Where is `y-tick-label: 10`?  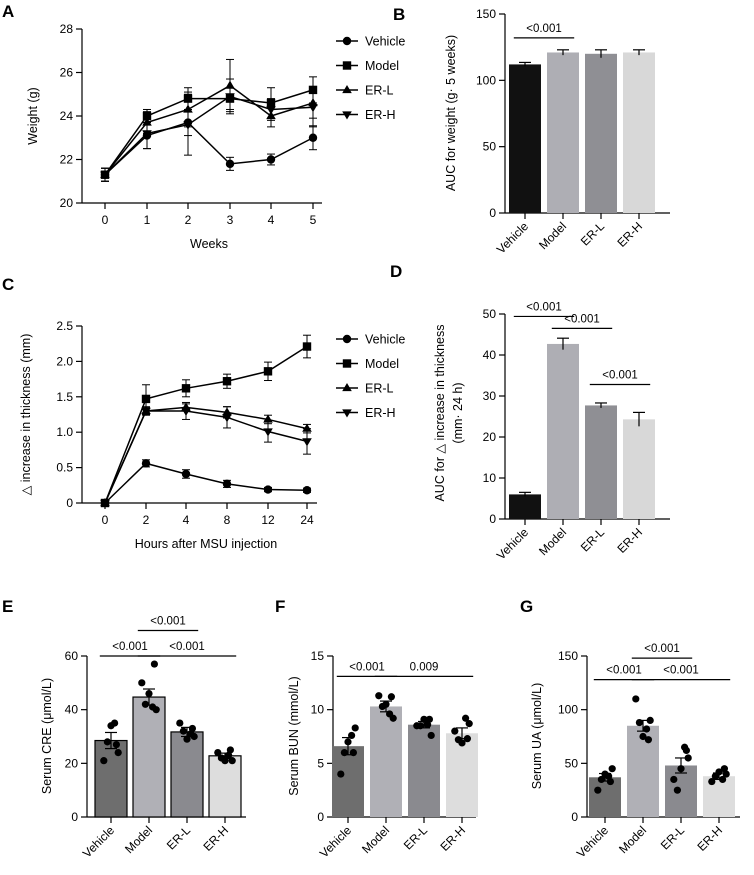
y-tick-label: 10 is located at coordinates (490, 478).